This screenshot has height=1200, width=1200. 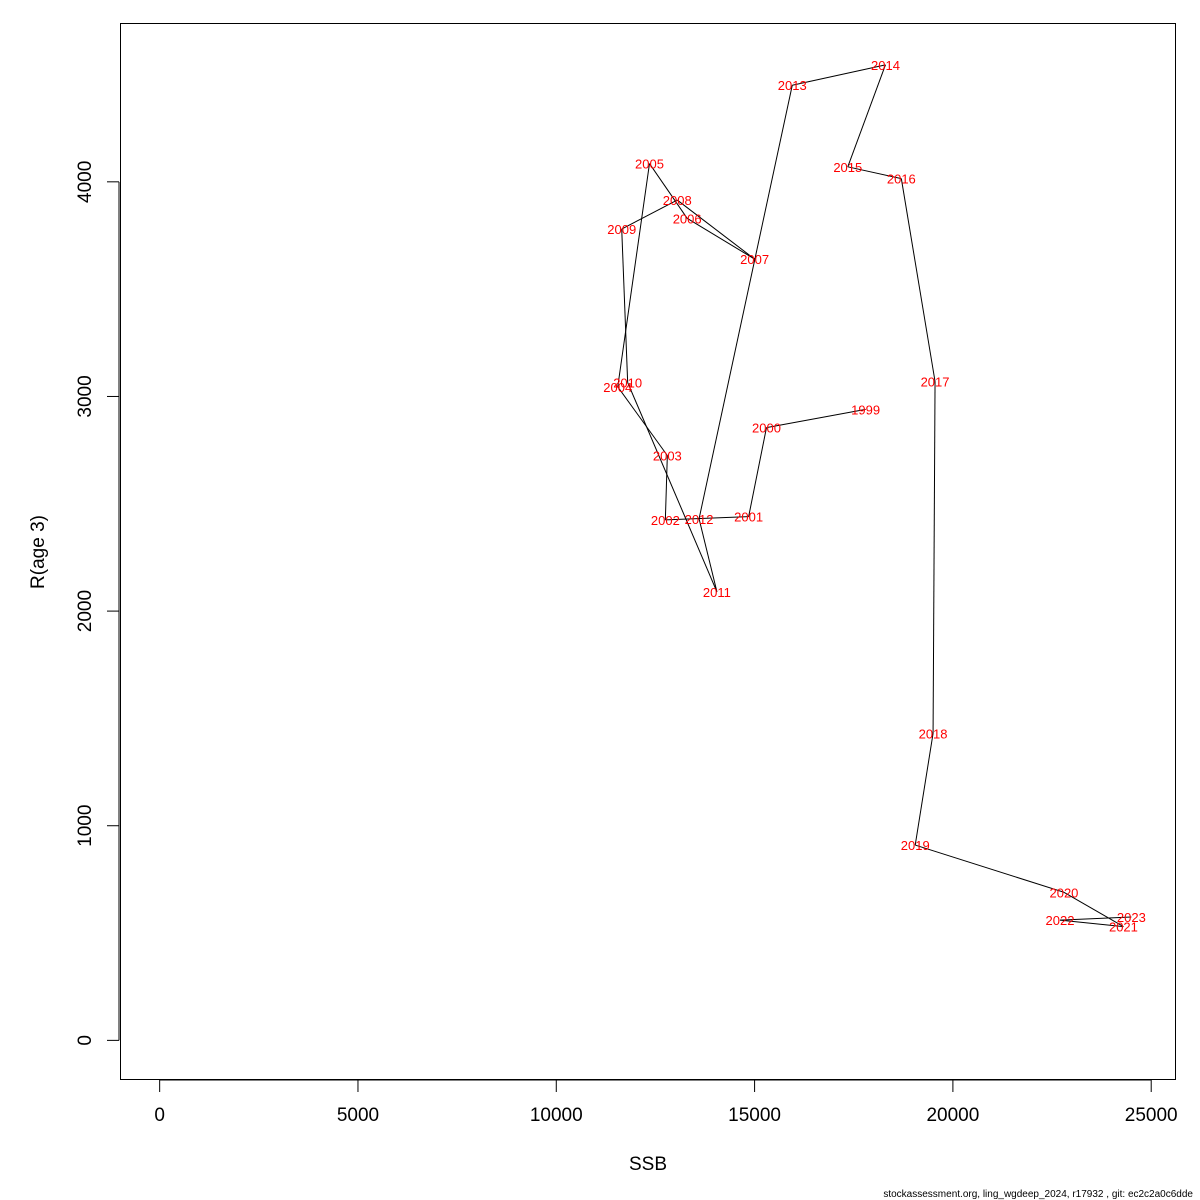 I want to click on point-label: 2017, so click(x=935, y=381).